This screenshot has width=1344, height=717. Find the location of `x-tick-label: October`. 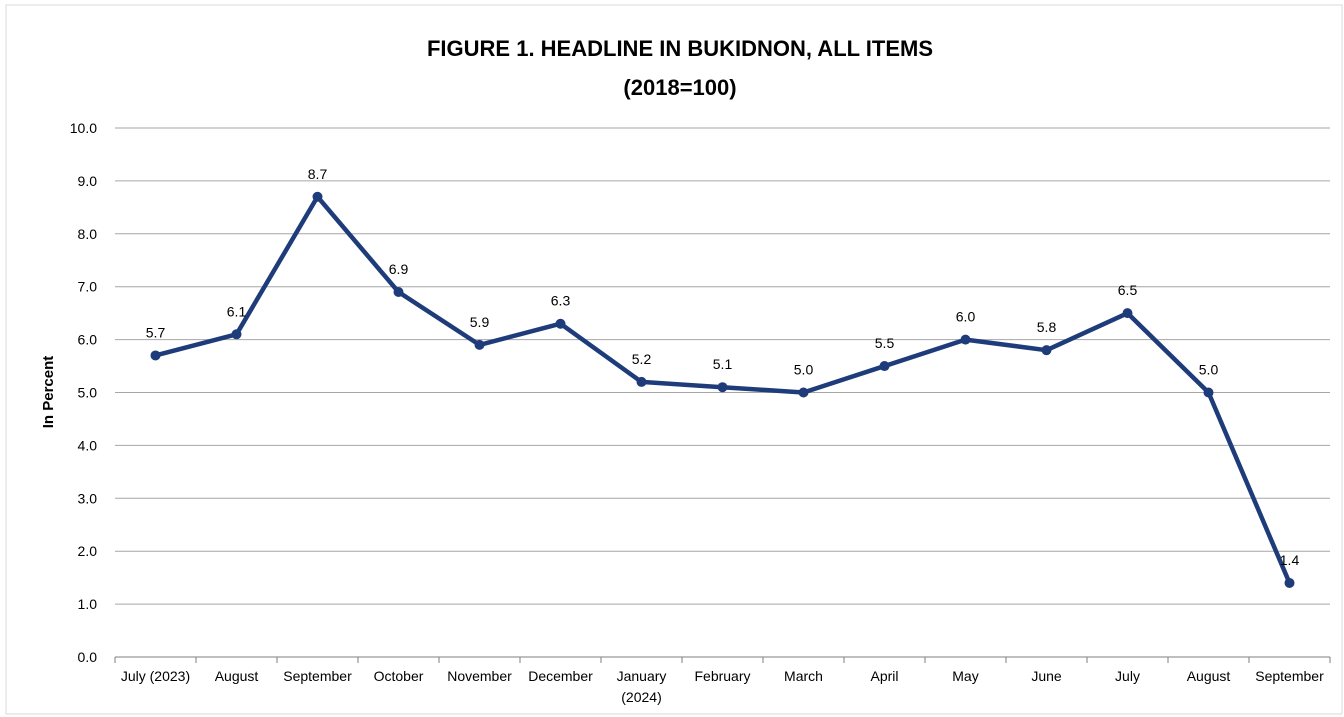

x-tick-label: October is located at coordinates (399, 676).